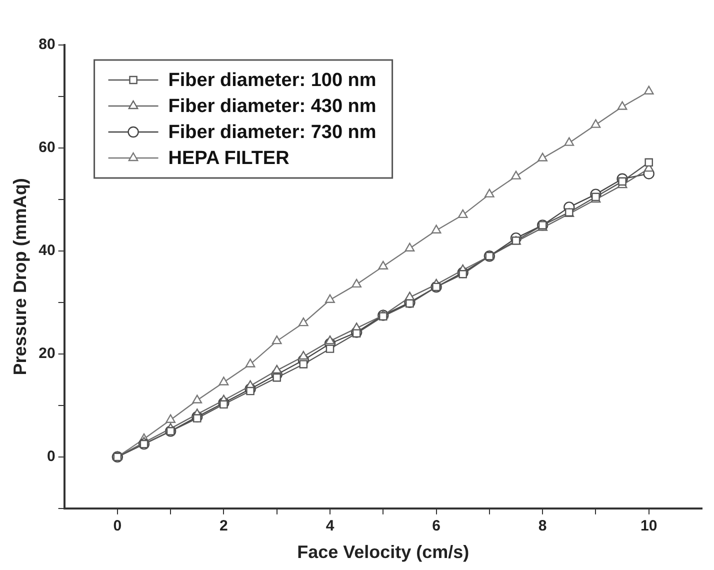 Image resolution: width=714 pixels, height=570 pixels. I want to click on y-tick-label: 40, so click(47, 251).